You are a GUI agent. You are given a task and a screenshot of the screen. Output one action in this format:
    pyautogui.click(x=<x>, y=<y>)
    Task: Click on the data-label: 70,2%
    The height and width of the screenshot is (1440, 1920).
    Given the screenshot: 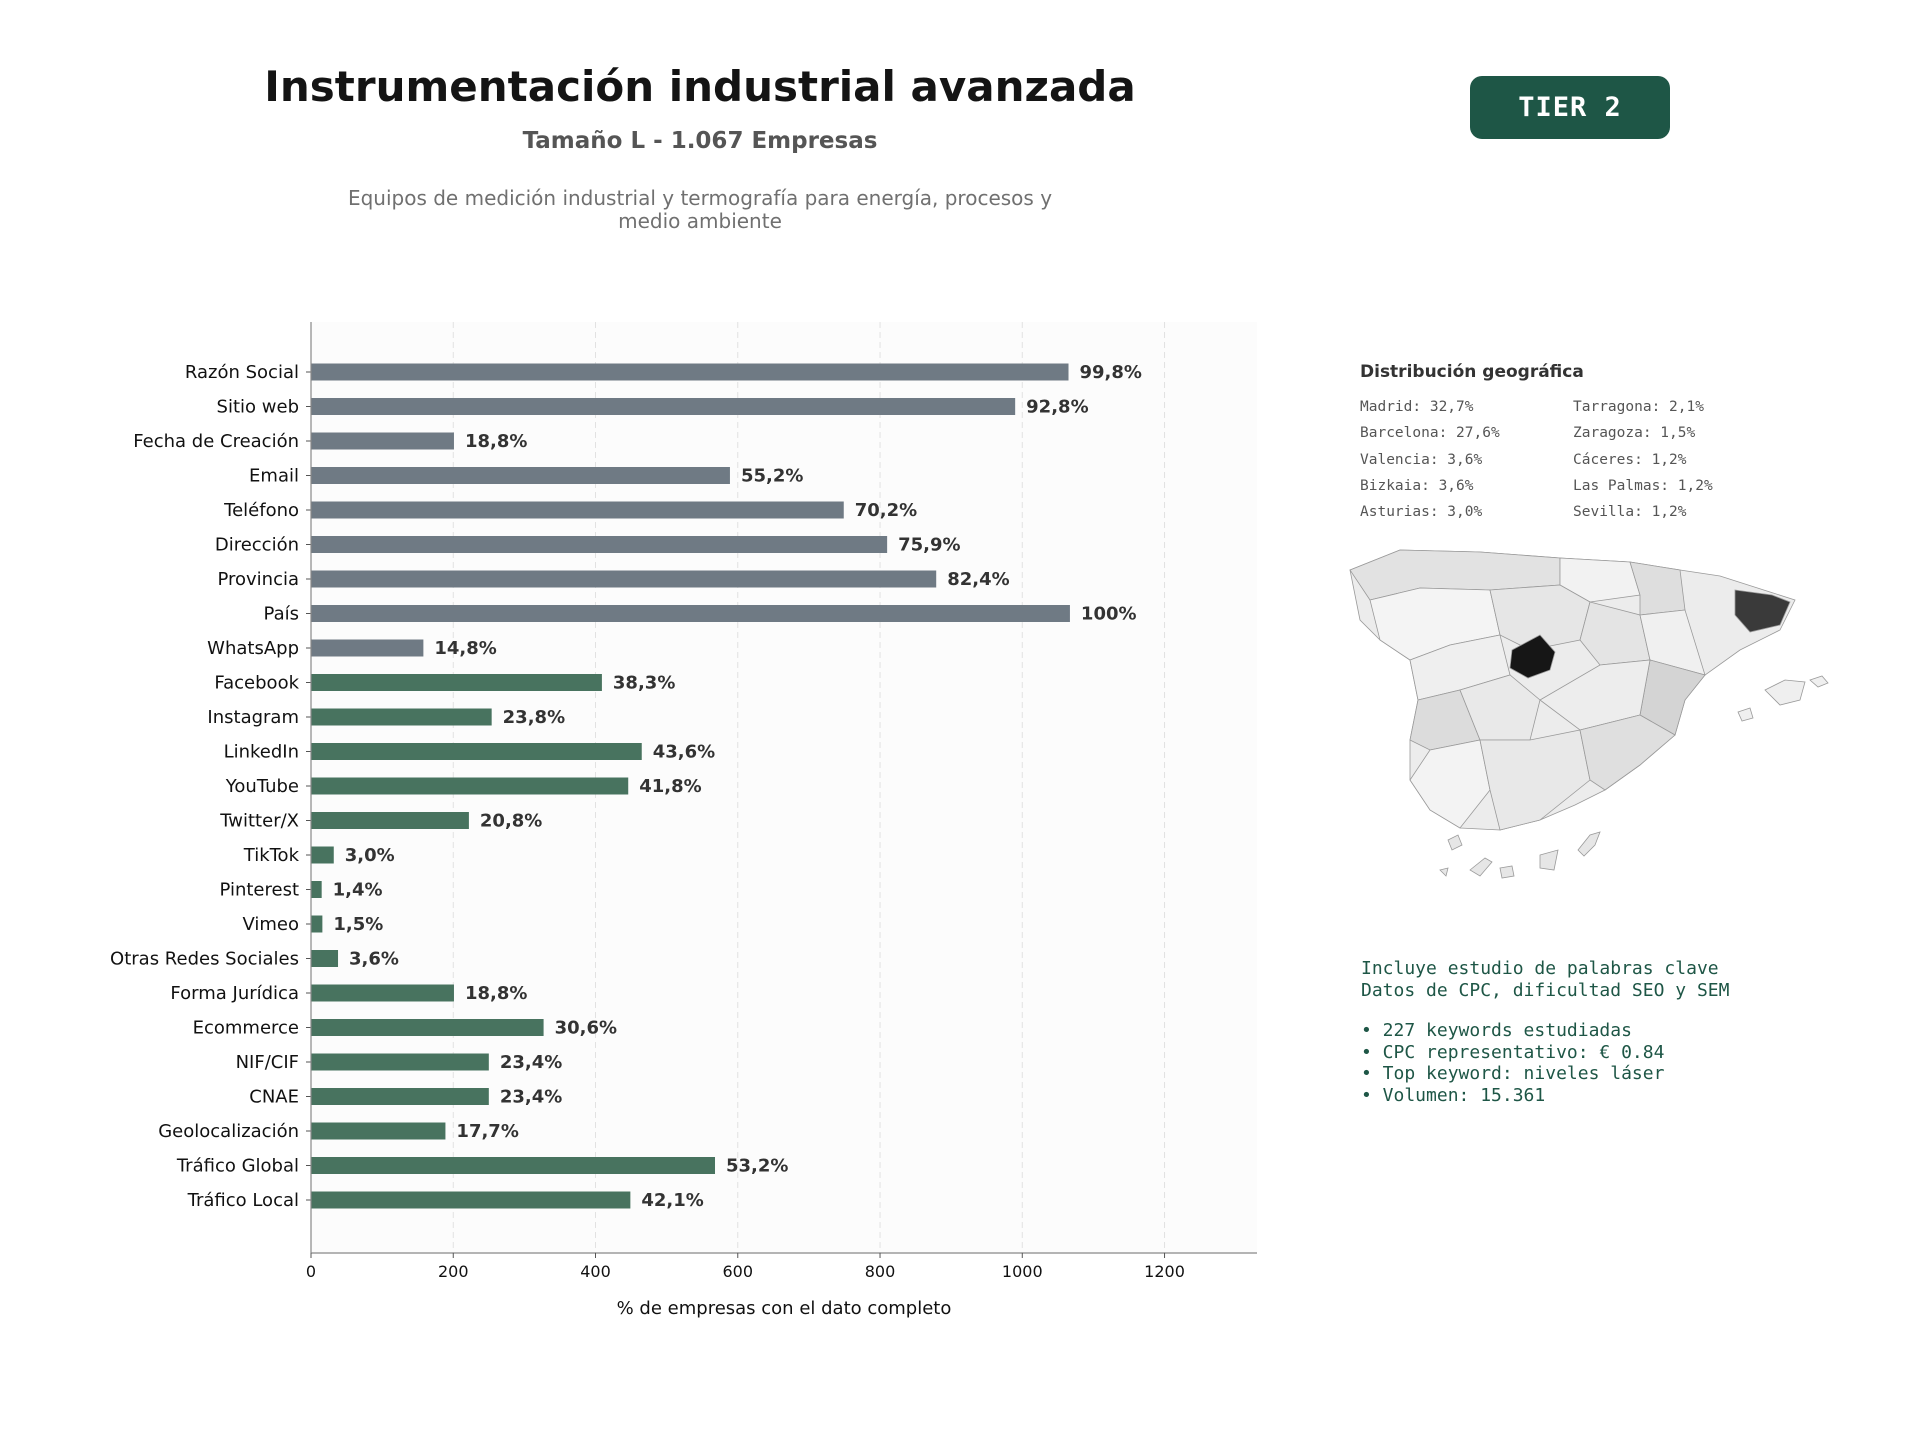 What is the action you would take?
    pyautogui.click(x=886, y=510)
    